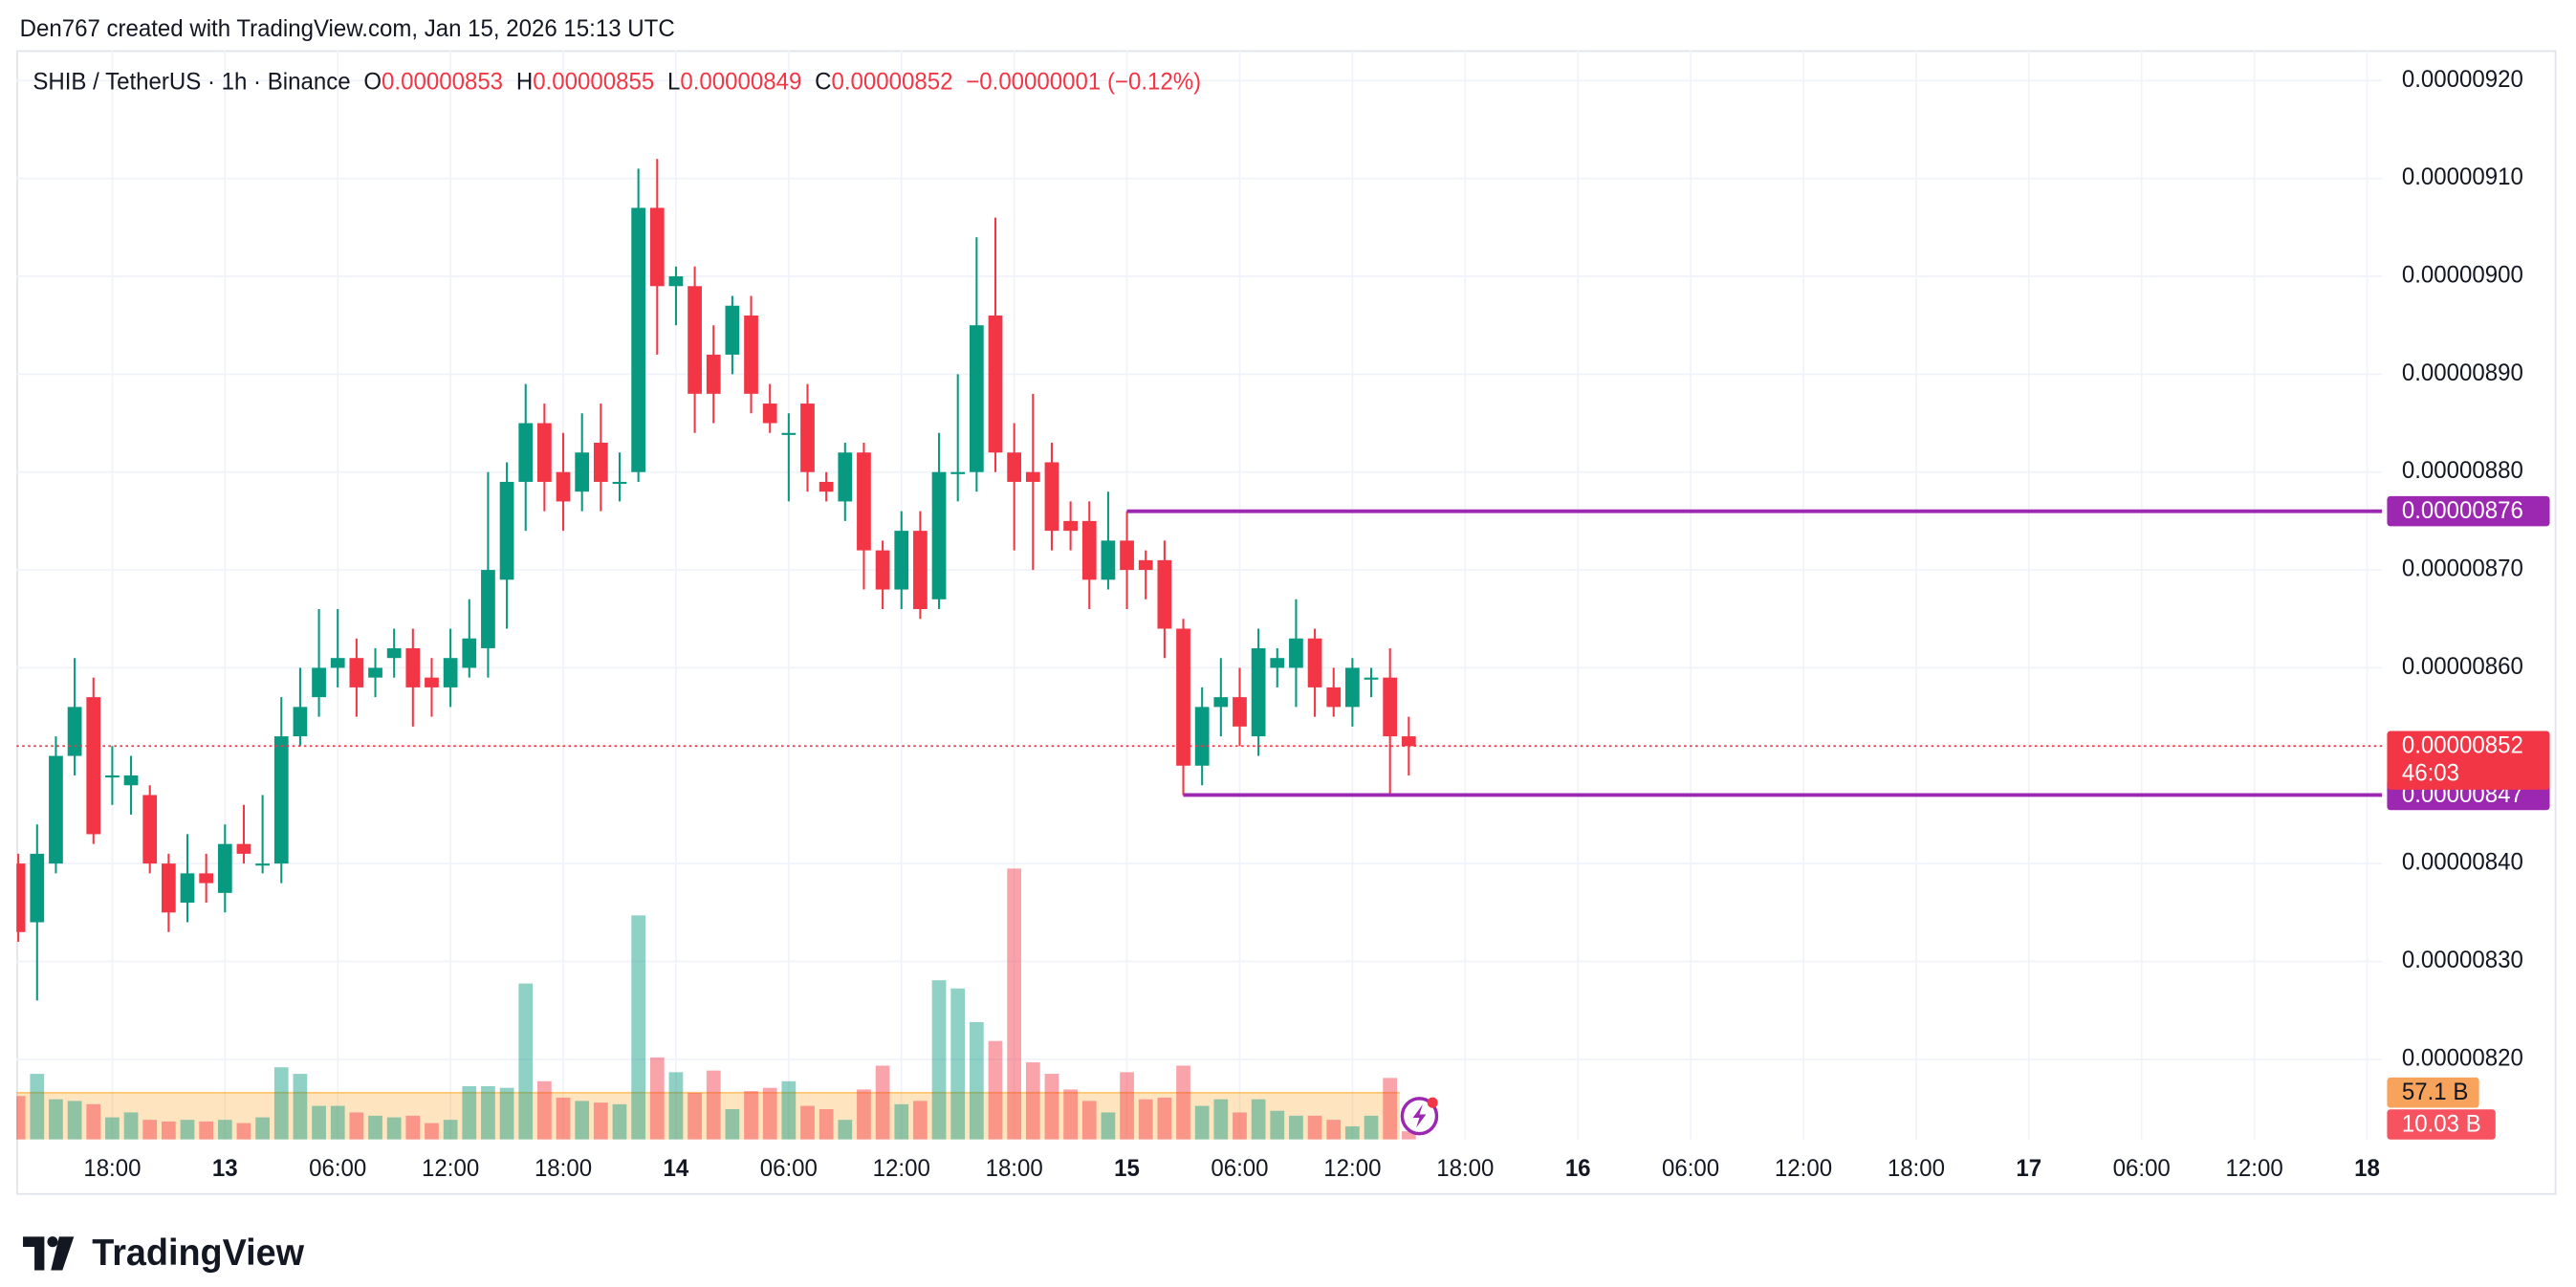  I want to click on y-tick-label: 0.00000900, so click(2462, 275).